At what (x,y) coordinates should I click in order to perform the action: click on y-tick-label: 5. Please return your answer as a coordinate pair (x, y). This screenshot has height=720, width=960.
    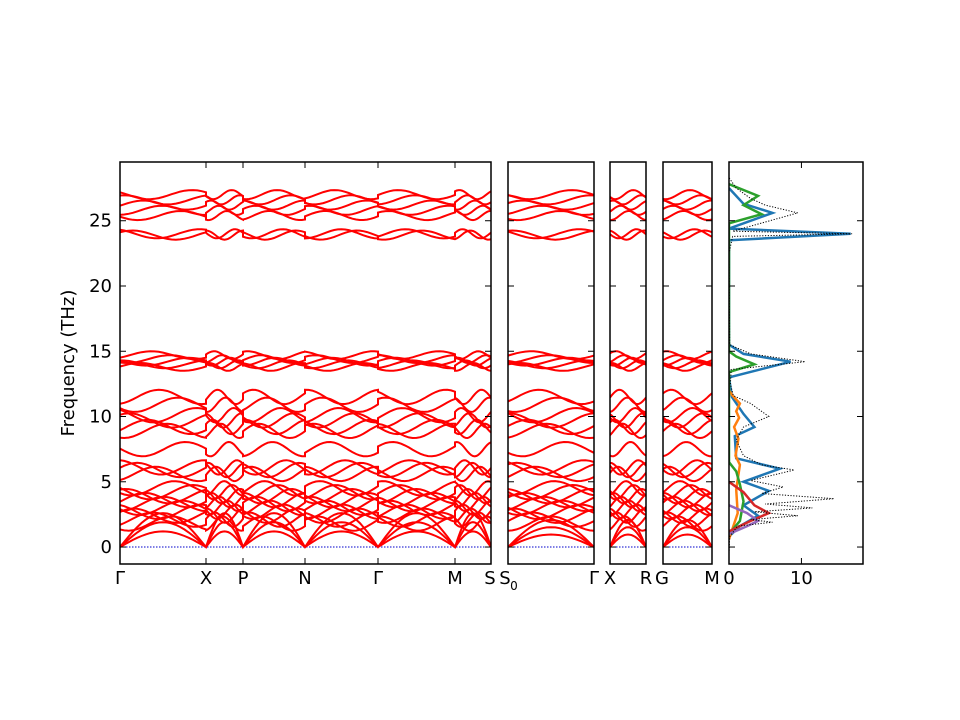
    Looking at the image, I should click on (106, 482).